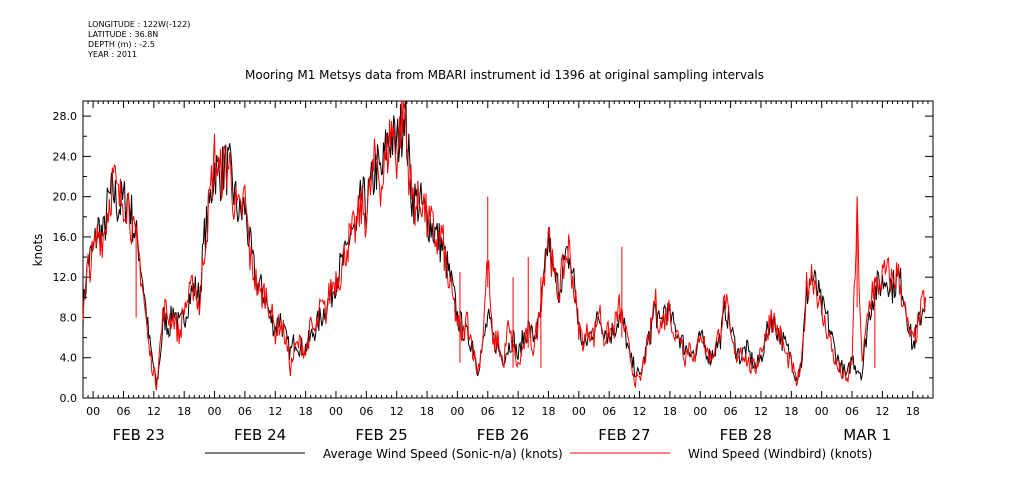 The width and height of the screenshot is (1009, 504). I want to click on x-day-label: MAR 1, so click(867, 435).